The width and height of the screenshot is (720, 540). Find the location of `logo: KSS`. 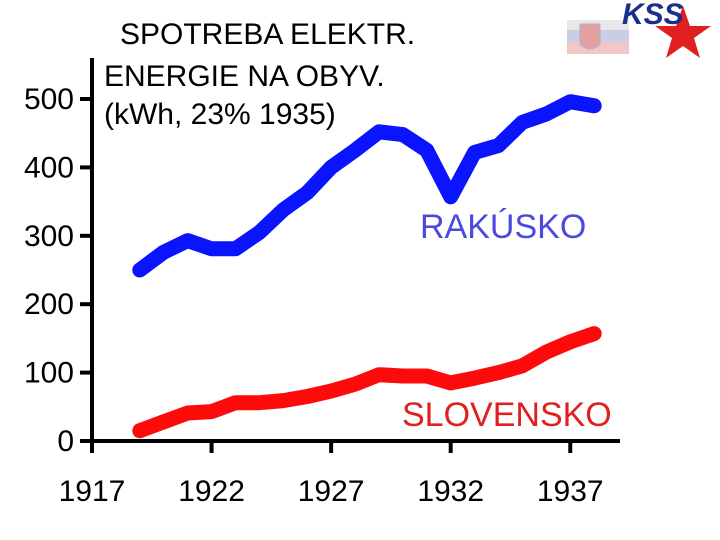

logo: KSS is located at coordinates (639, 29).